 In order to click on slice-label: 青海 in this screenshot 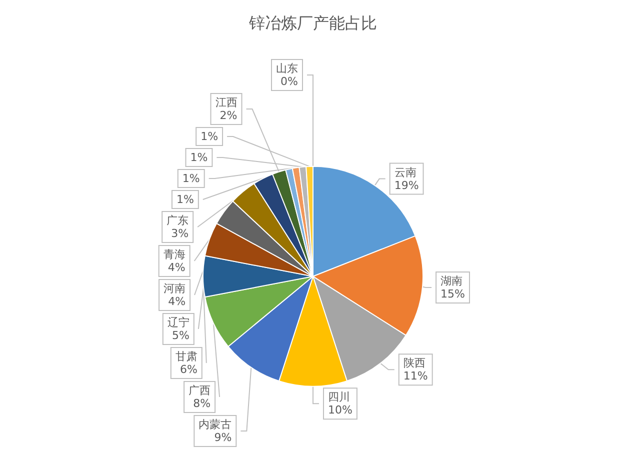, I will do `click(174, 254)`.